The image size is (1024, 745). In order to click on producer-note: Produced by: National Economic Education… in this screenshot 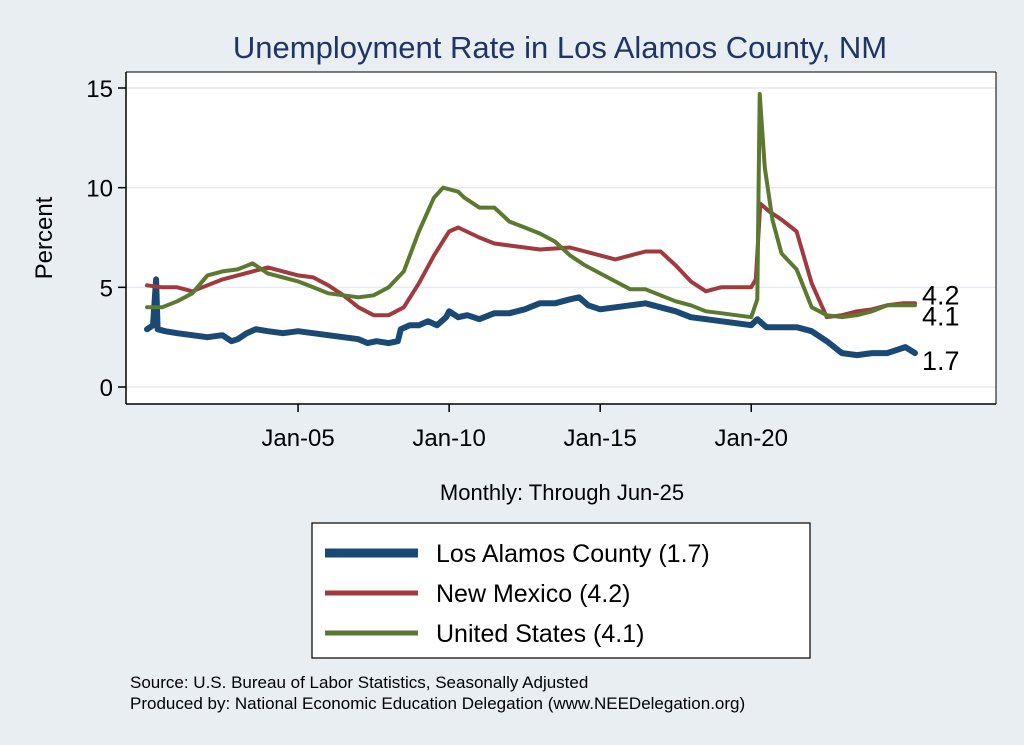, I will do `click(437, 703)`.